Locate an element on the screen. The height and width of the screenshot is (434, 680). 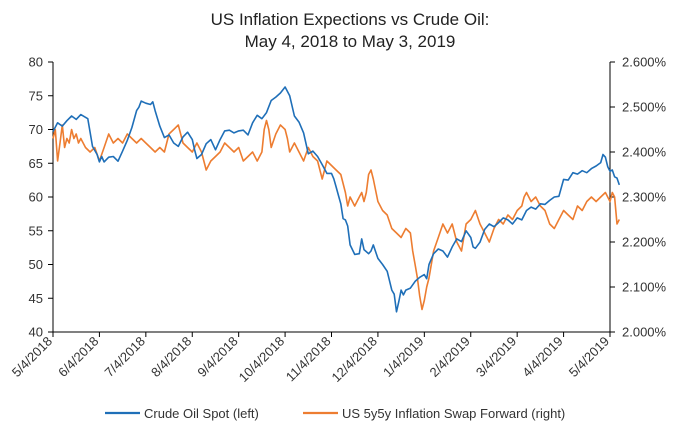
chart-title-line1: US Inflation Expections vs Crude Oil: is located at coordinates (350, 19).